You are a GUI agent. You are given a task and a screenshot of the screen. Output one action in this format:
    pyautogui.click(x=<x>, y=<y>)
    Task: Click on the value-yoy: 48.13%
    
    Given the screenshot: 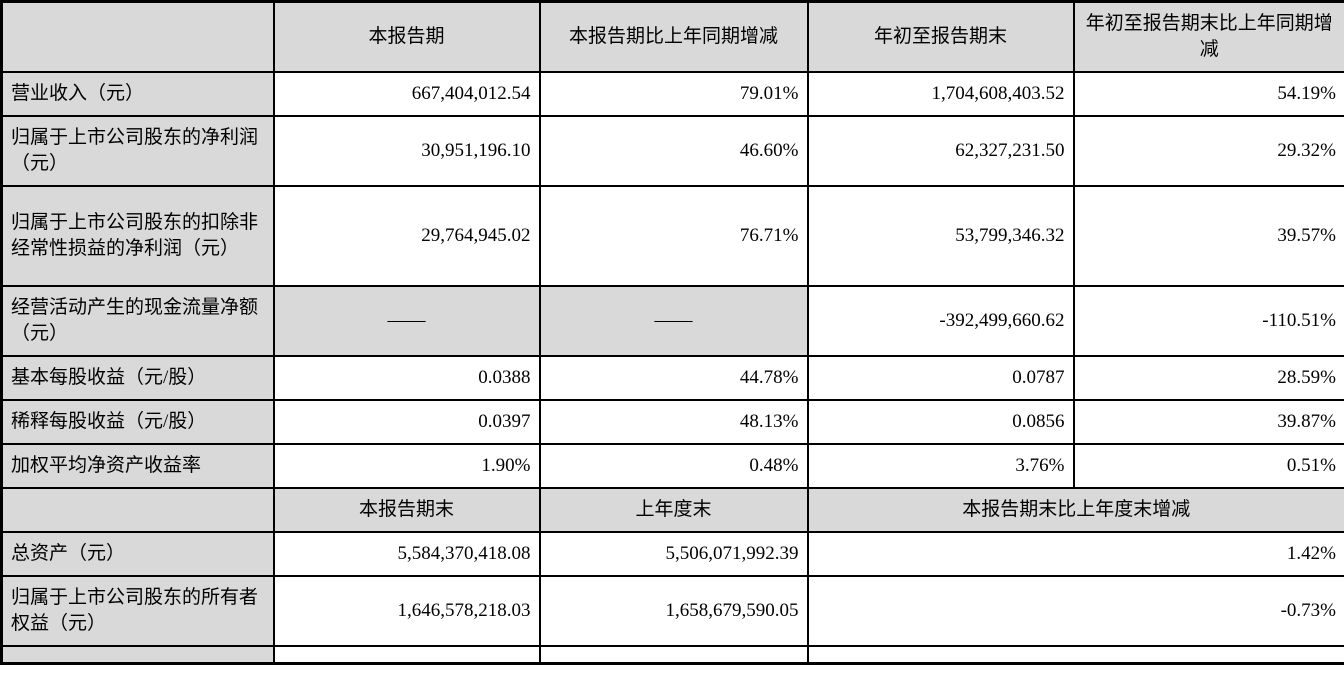 What is the action you would take?
    pyautogui.click(x=673, y=421)
    